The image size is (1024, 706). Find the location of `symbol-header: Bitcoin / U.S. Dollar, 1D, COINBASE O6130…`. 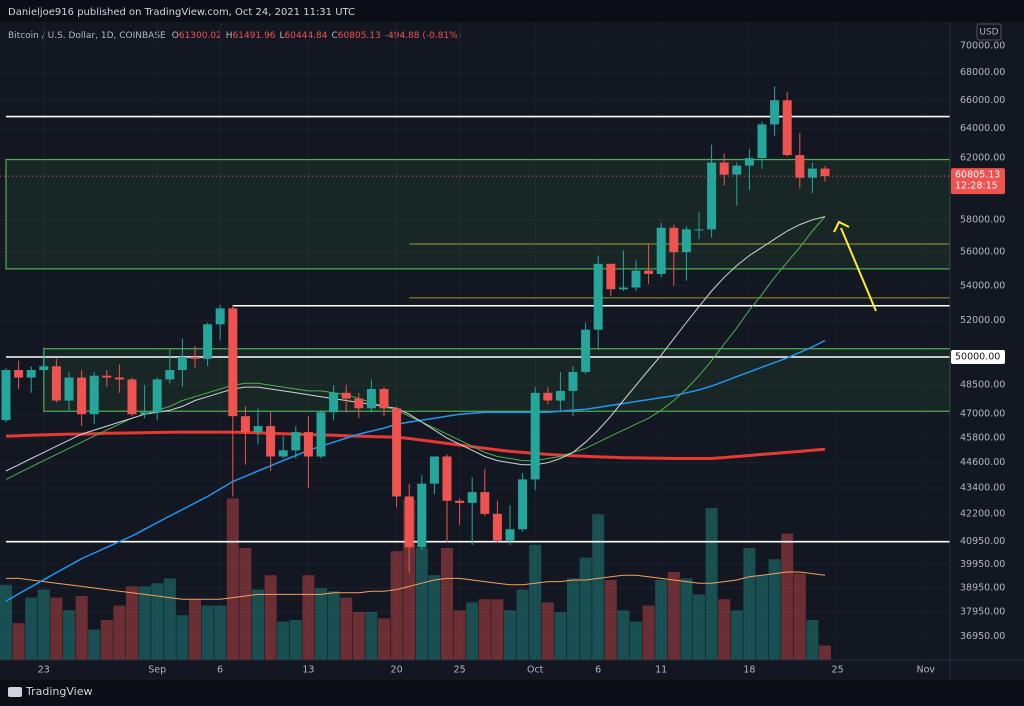

symbol-header: Bitcoin / U.S. Dollar, 1D, COINBASE O6130… is located at coordinates (234, 36).